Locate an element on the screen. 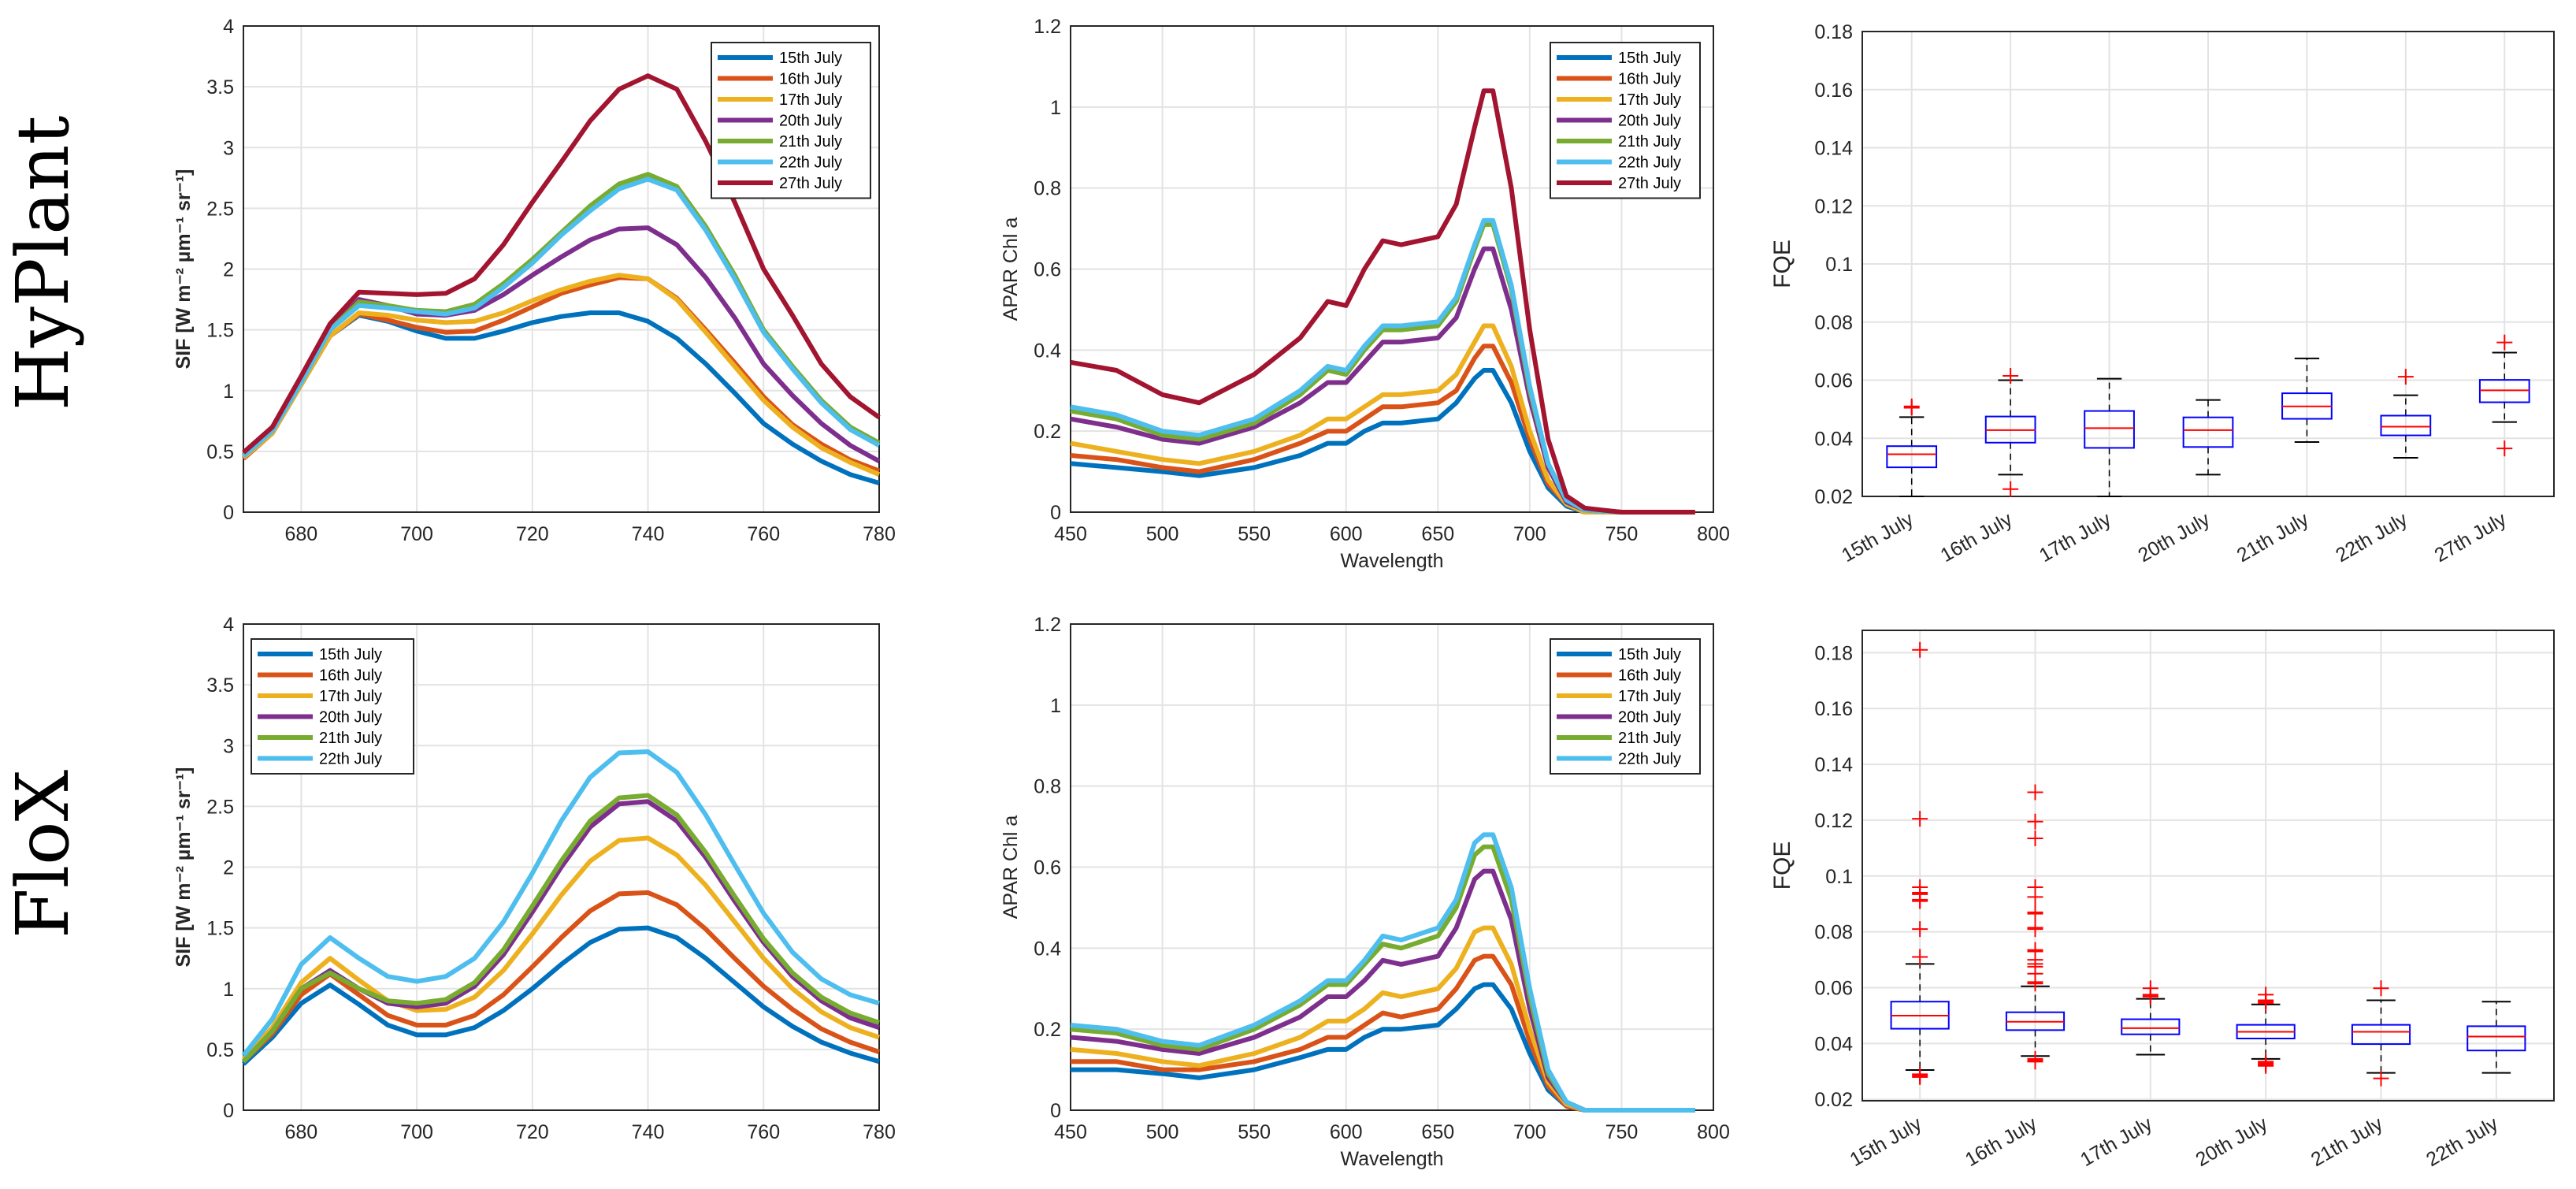 This screenshot has height=1189, width=2576. y-tick-label: 0.2 is located at coordinates (1047, 432).